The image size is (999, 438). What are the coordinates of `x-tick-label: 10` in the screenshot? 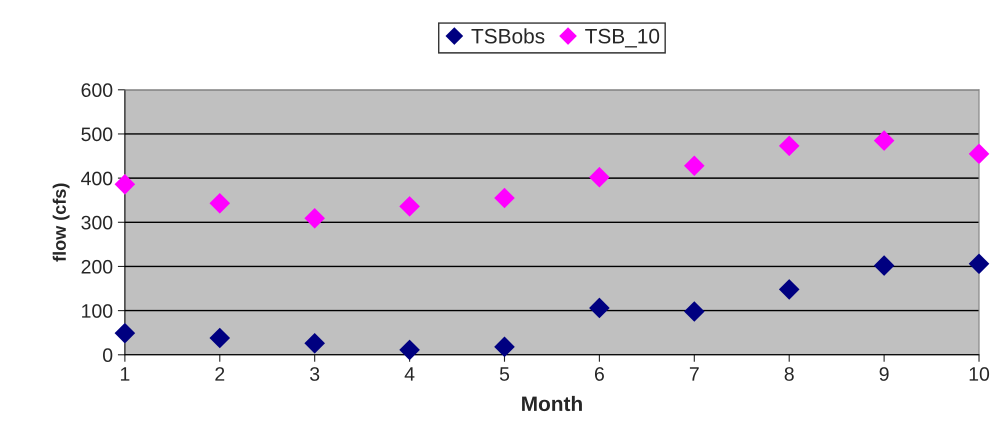 It's located at (980, 374).